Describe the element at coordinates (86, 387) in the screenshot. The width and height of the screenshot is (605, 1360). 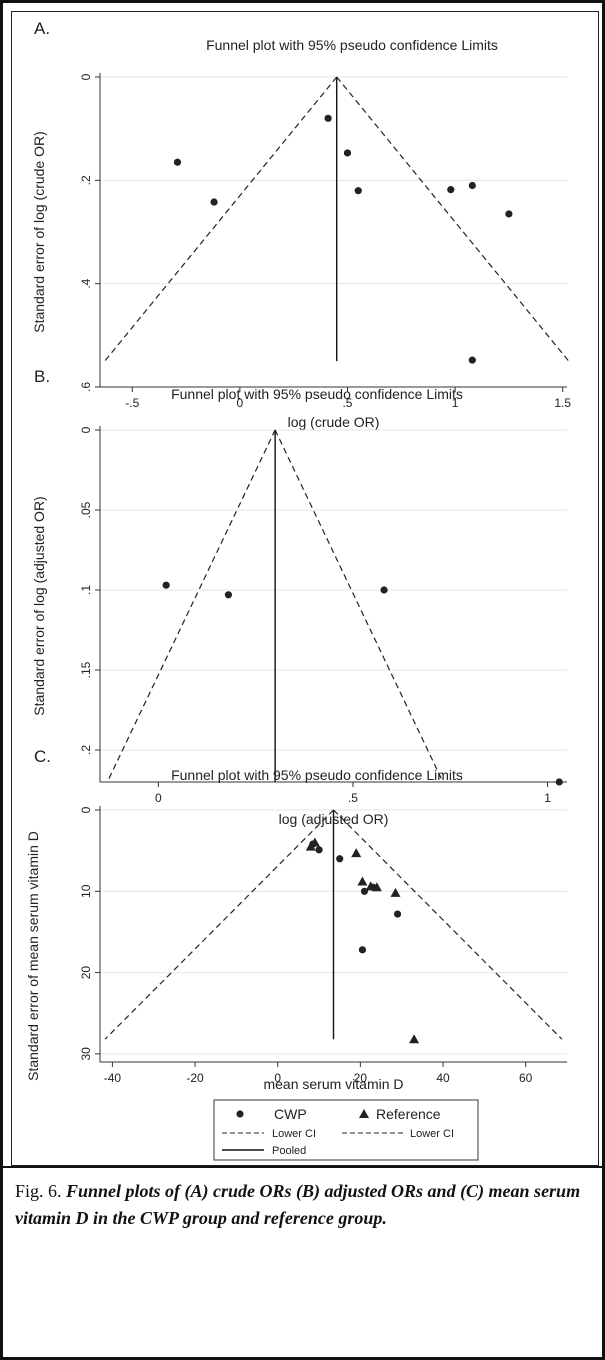
I see `y-tick-label: .6` at that location.